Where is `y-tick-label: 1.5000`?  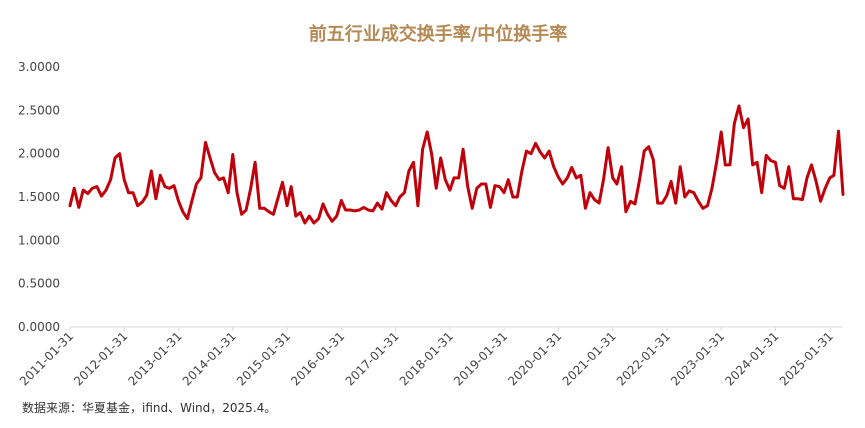 y-tick-label: 1.5000 is located at coordinates (39, 197).